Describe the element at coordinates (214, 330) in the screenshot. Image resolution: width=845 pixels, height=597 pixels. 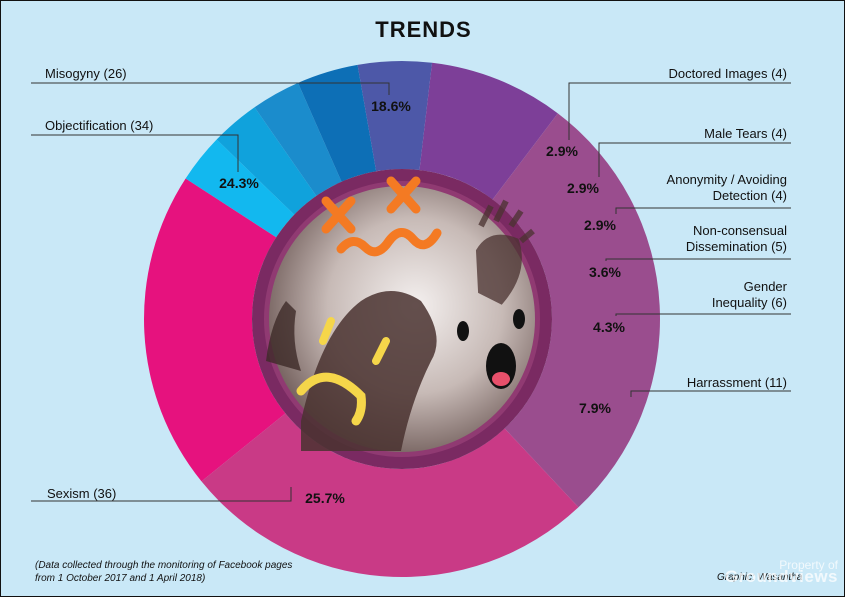
I see `slice-misogyny` at that location.